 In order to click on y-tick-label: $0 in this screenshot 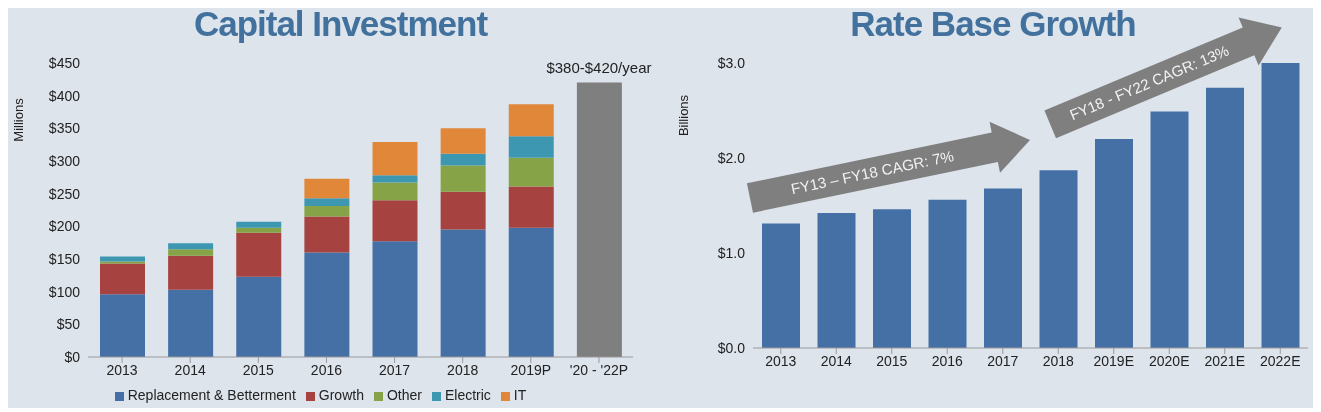, I will do `click(72, 356)`.